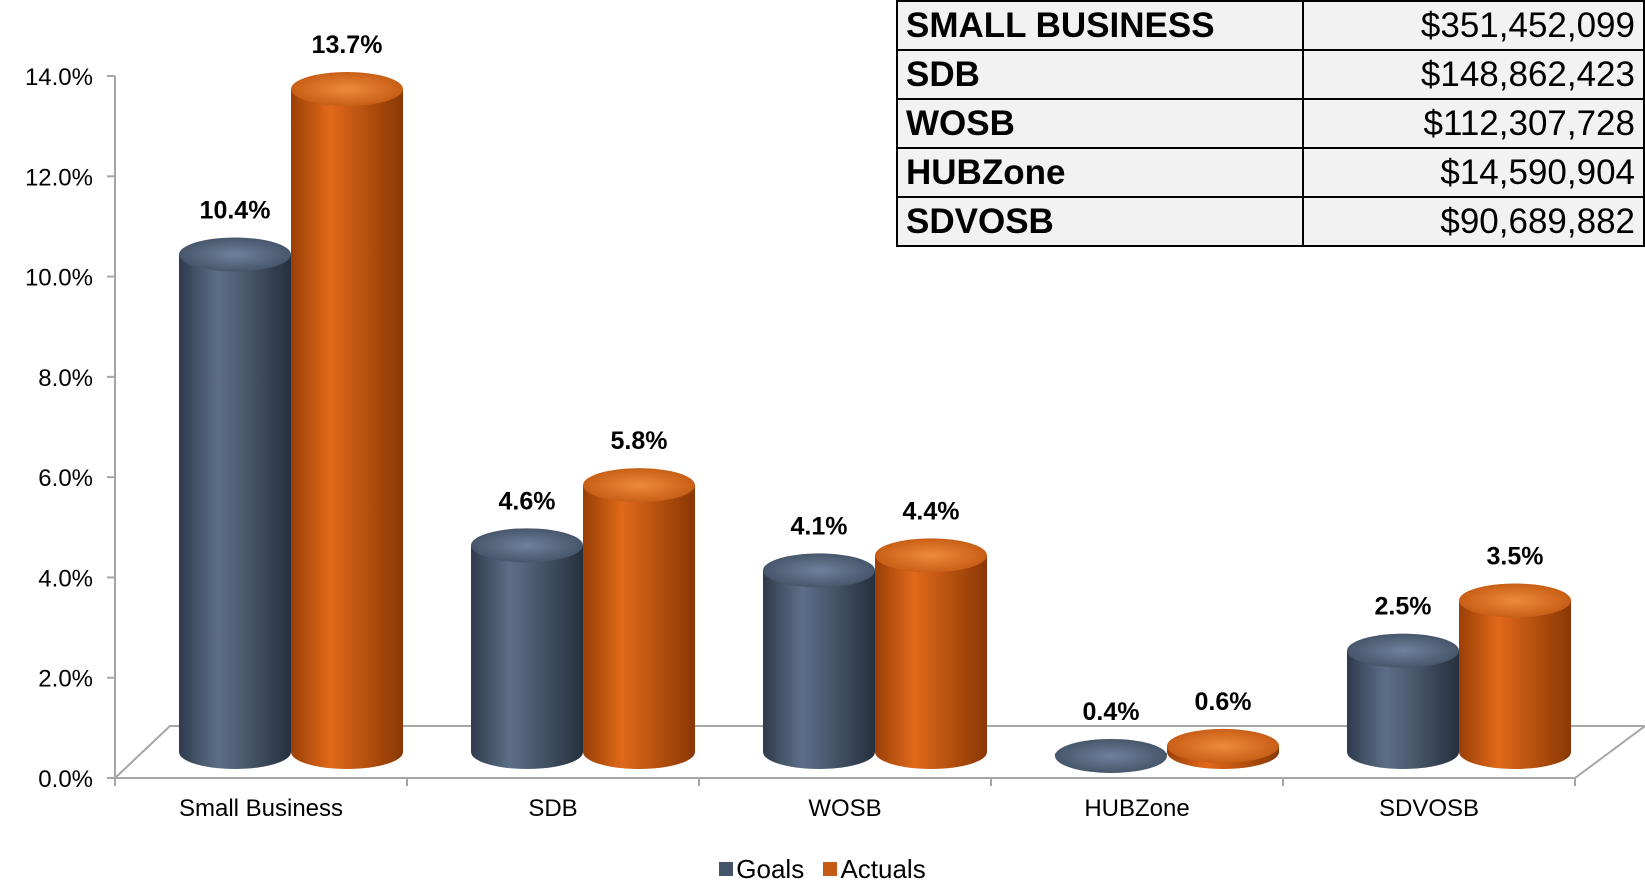  What do you see at coordinates (552, 808) in the screenshot?
I see `x-tick-label: SDB` at bounding box center [552, 808].